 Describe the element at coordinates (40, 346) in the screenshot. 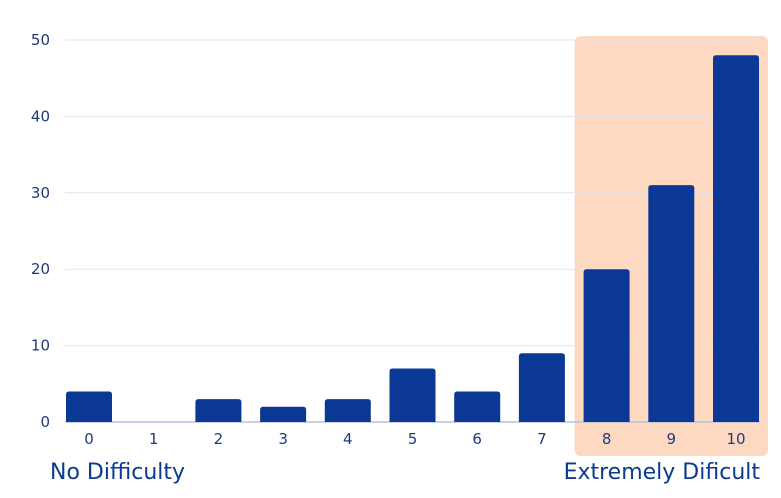

I see `y-tick-label: 10` at that location.